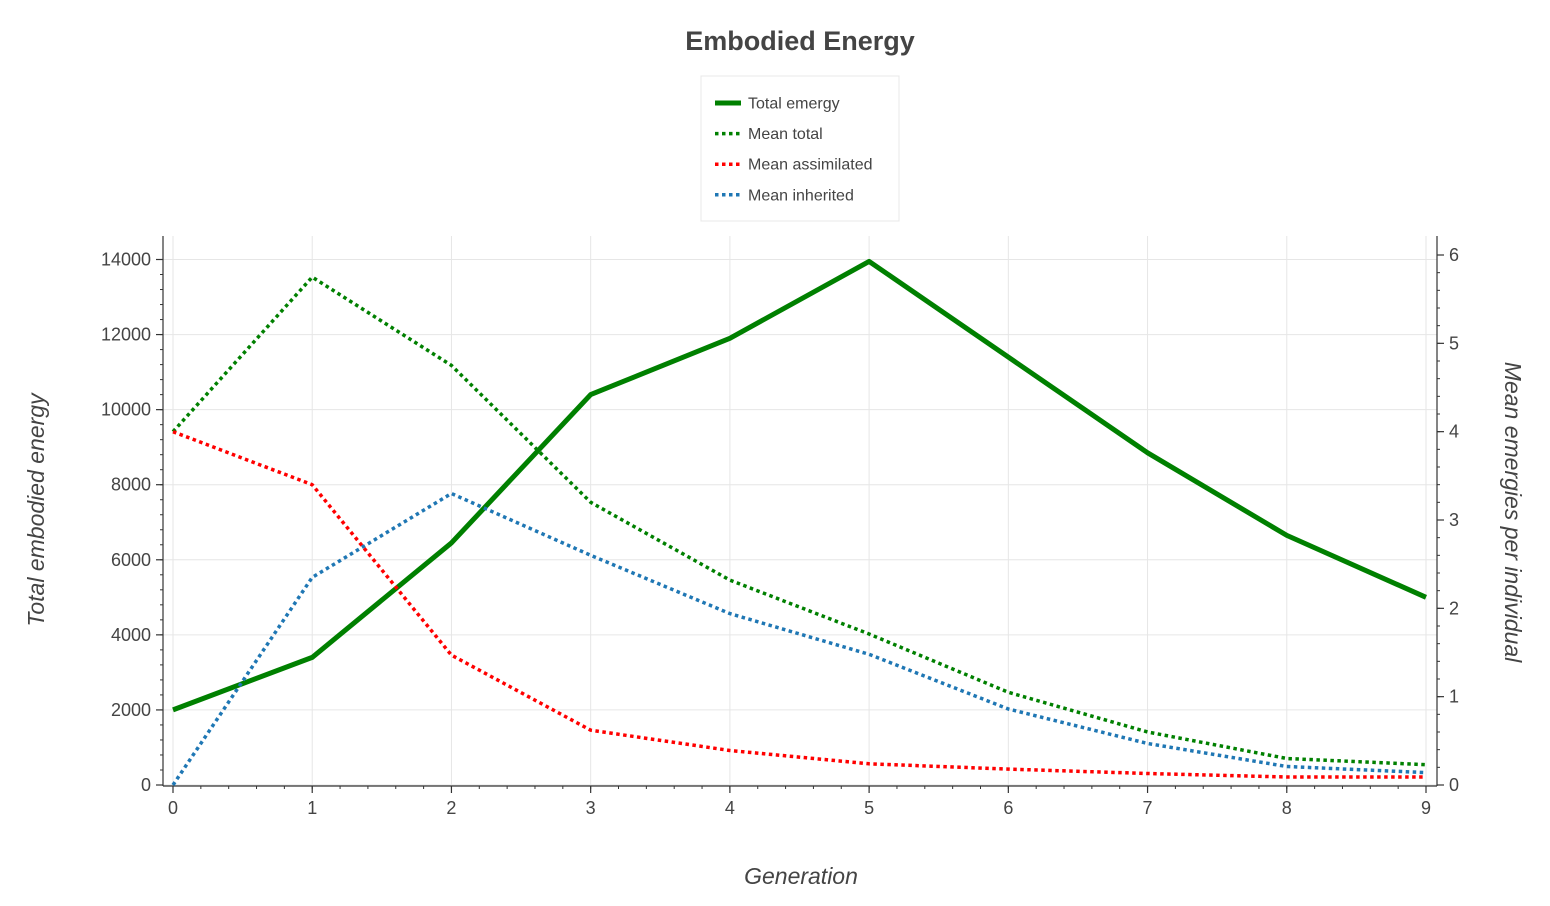 Image resolution: width=1550 pixels, height=906 pixels. I want to click on legend-label-mean-inherited: Mean inherited, so click(801, 195).